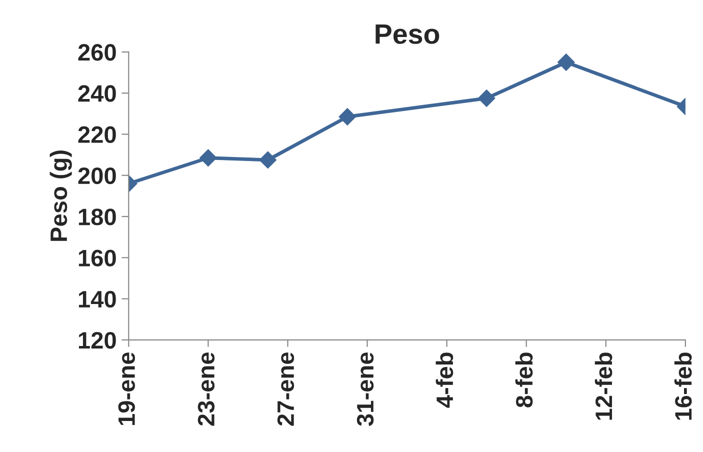 The width and height of the screenshot is (703, 452). I want to click on y-tick-label: 260, so click(97, 52).